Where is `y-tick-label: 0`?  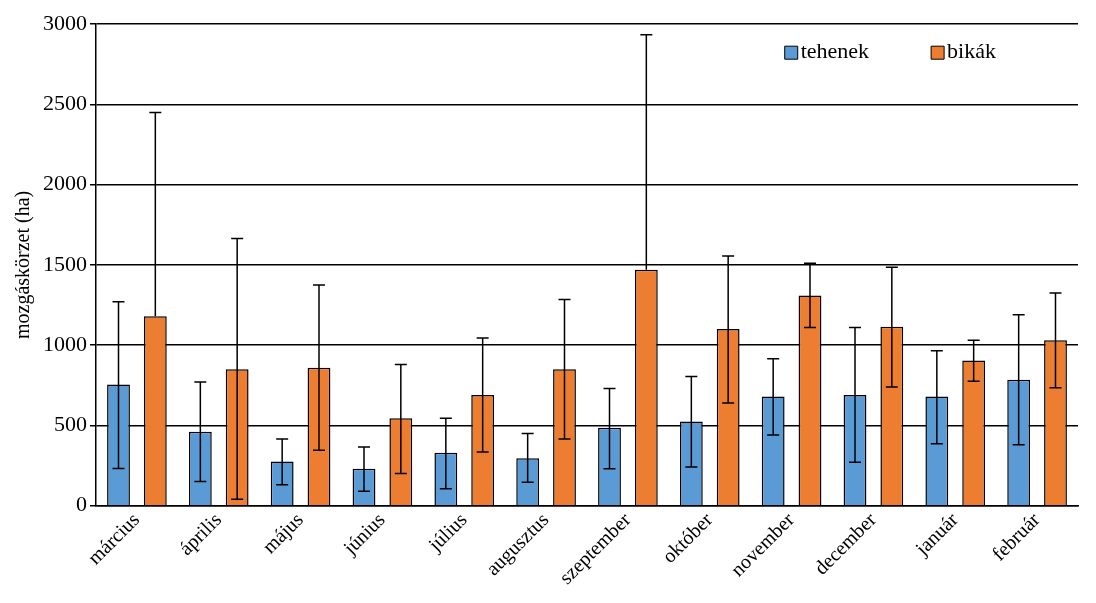 y-tick-label: 0 is located at coordinates (81, 504).